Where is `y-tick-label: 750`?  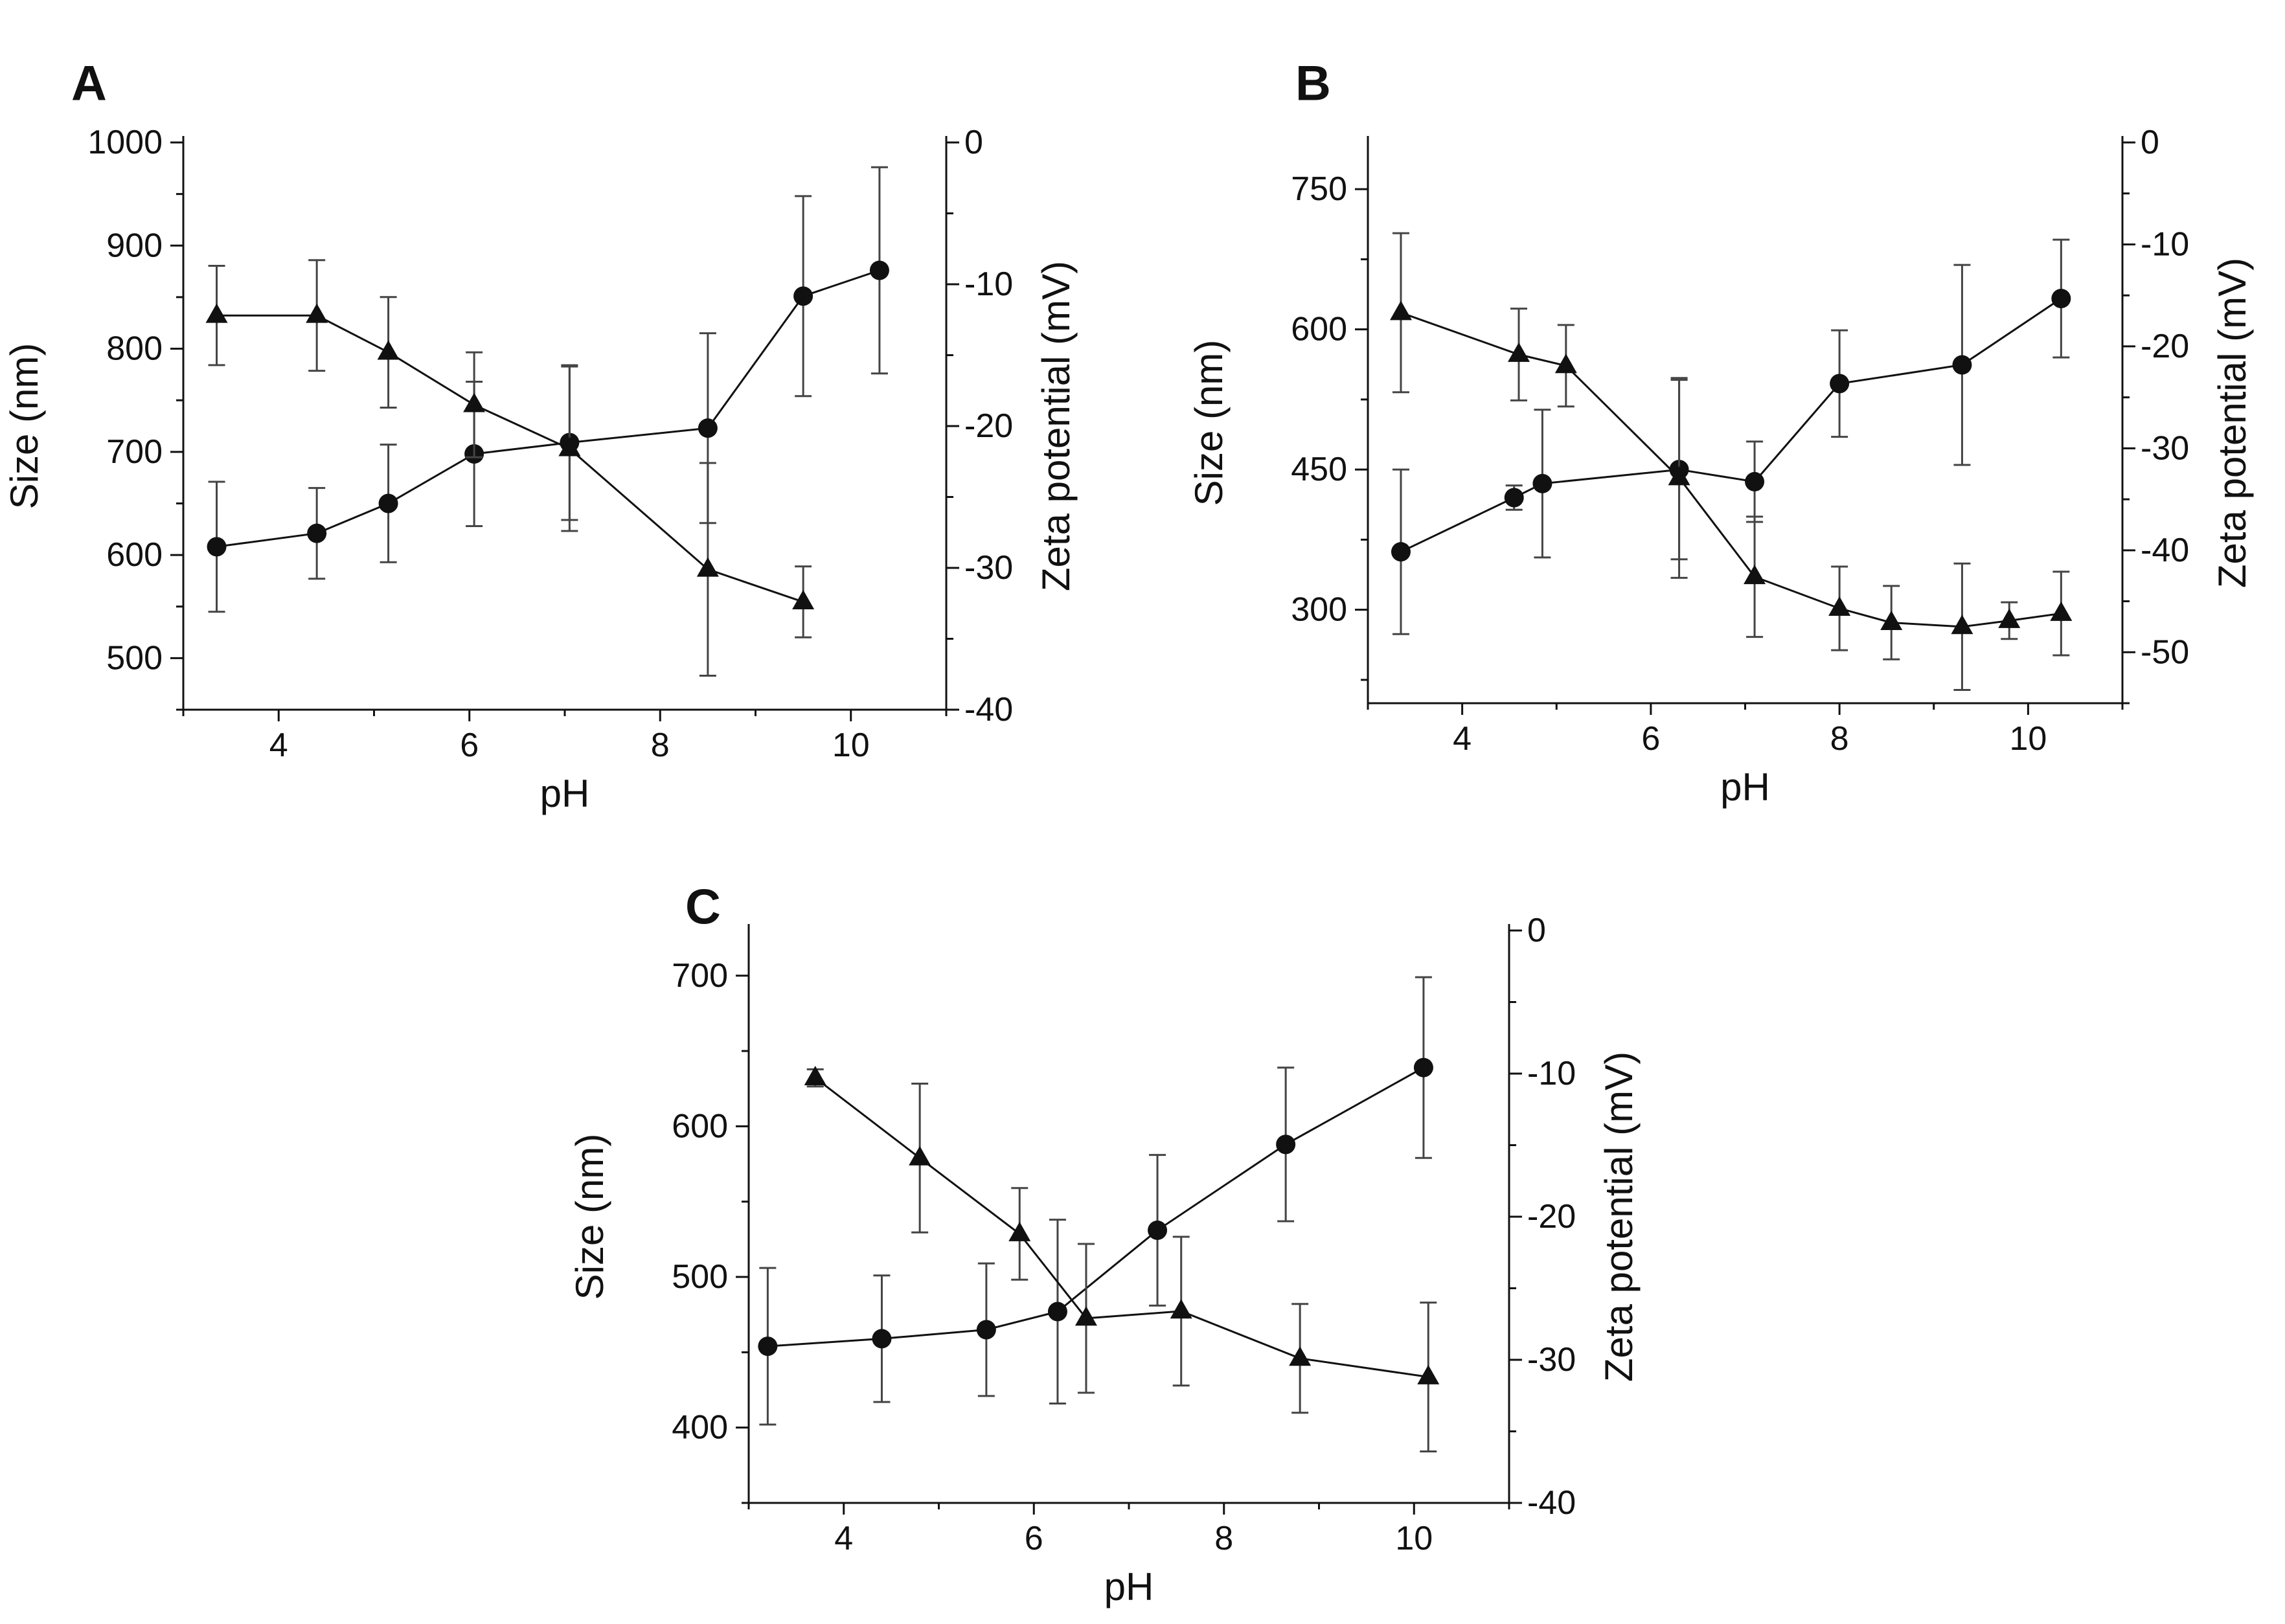
y-tick-label: 750 is located at coordinates (1319, 189).